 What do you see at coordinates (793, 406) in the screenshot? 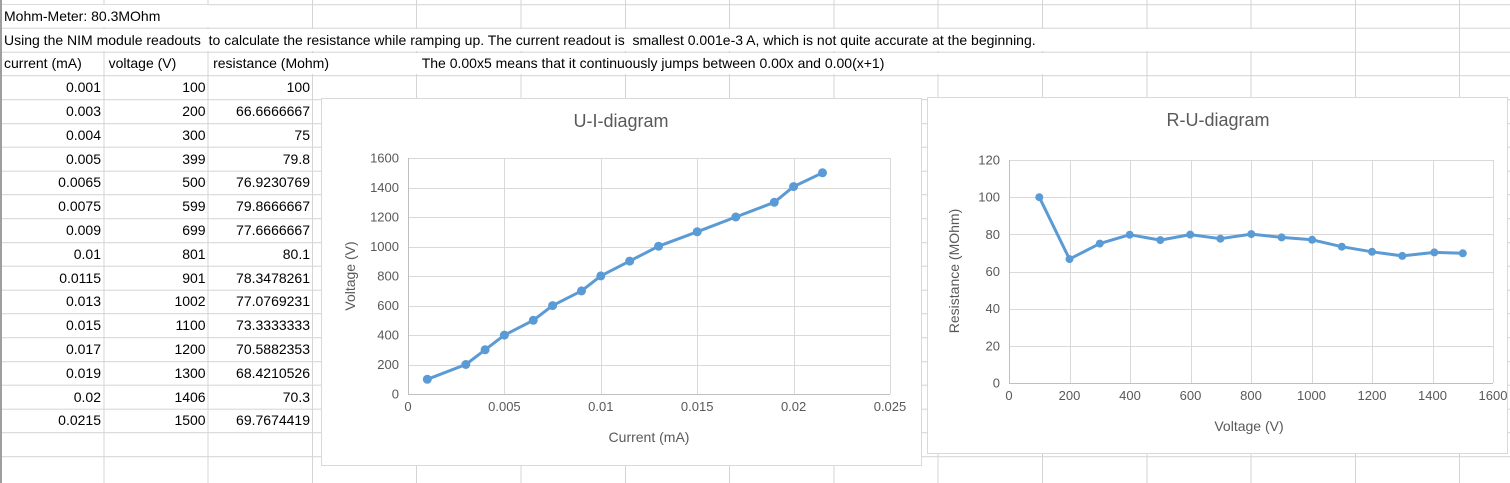
I see `svg-text: 0.02` at bounding box center [793, 406].